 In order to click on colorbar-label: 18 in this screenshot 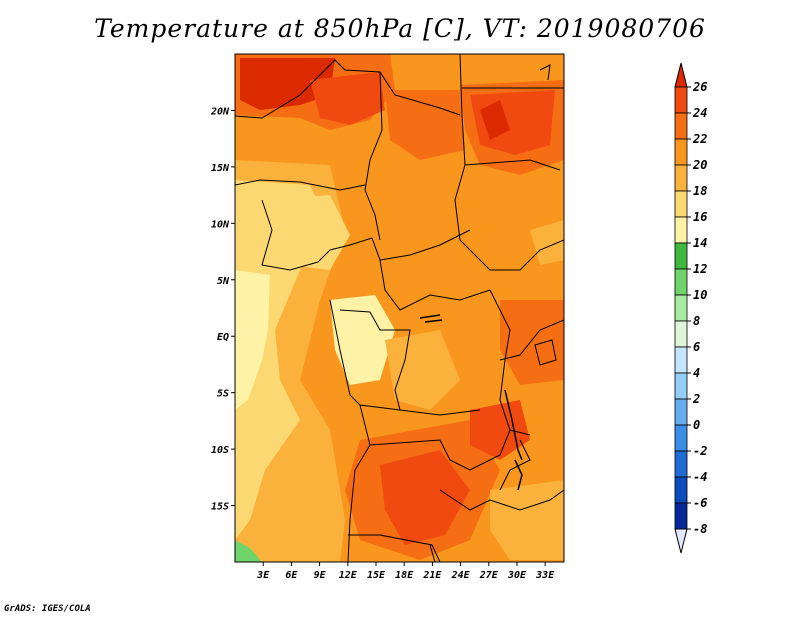, I will do `click(700, 191)`.